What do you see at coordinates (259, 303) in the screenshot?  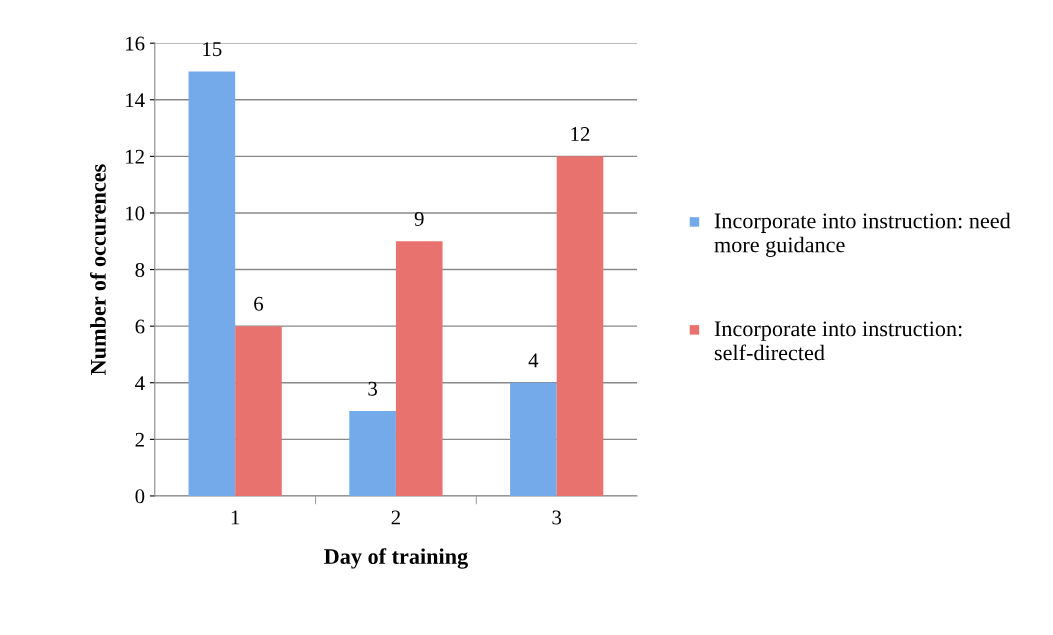 I see `data-label: 6` at bounding box center [259, 303].